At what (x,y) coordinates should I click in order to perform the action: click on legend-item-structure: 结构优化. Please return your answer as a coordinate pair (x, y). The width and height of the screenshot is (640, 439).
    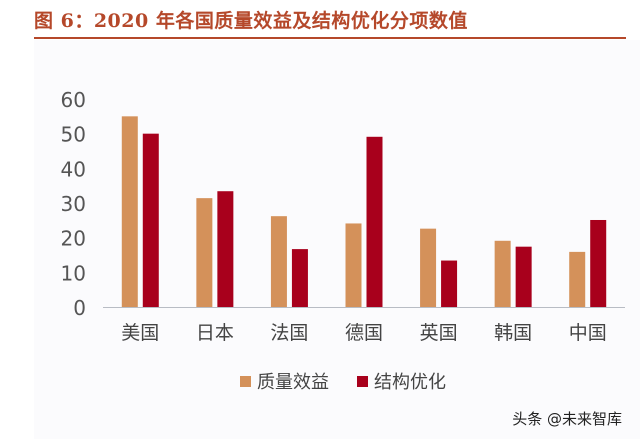
    Looking at the image, I should click on (401, 381).